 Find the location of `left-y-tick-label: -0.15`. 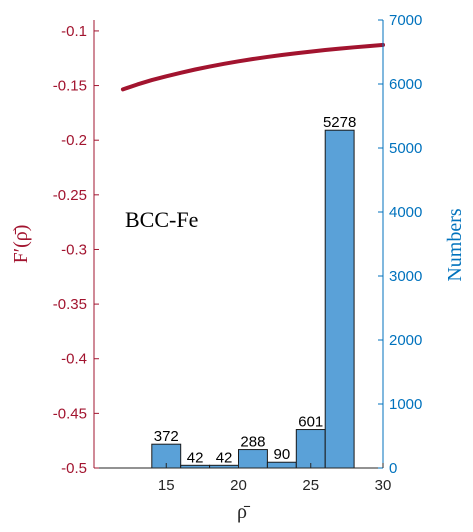

left-y-tick-label: -0.15 is located at coordinates (70, 86).